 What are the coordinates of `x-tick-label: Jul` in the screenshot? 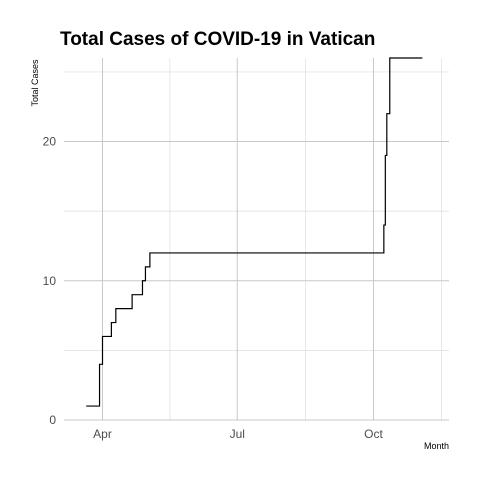 It's located at (237, 434).